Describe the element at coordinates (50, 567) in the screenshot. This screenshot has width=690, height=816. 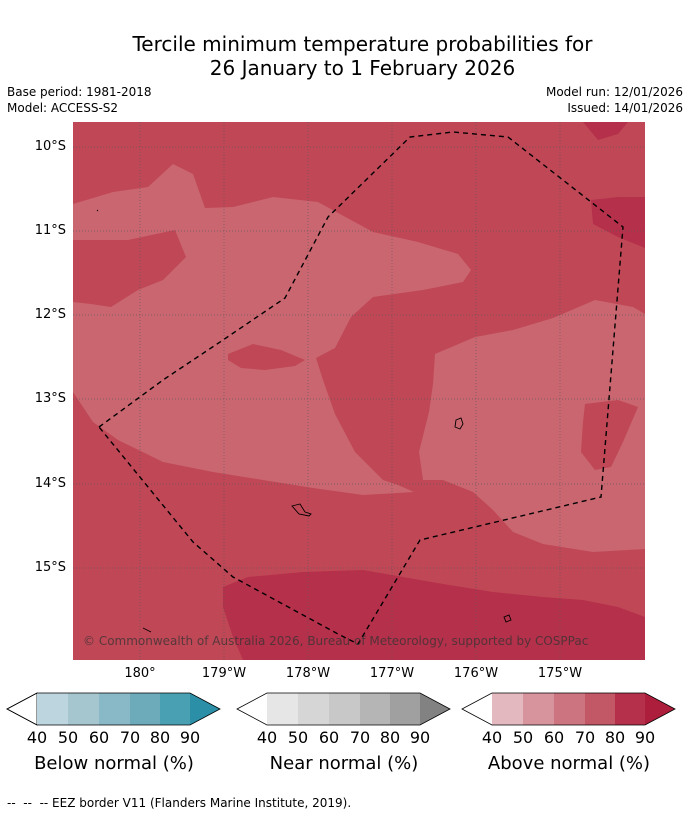
I see `y-tick-label: 15°S` at that location.